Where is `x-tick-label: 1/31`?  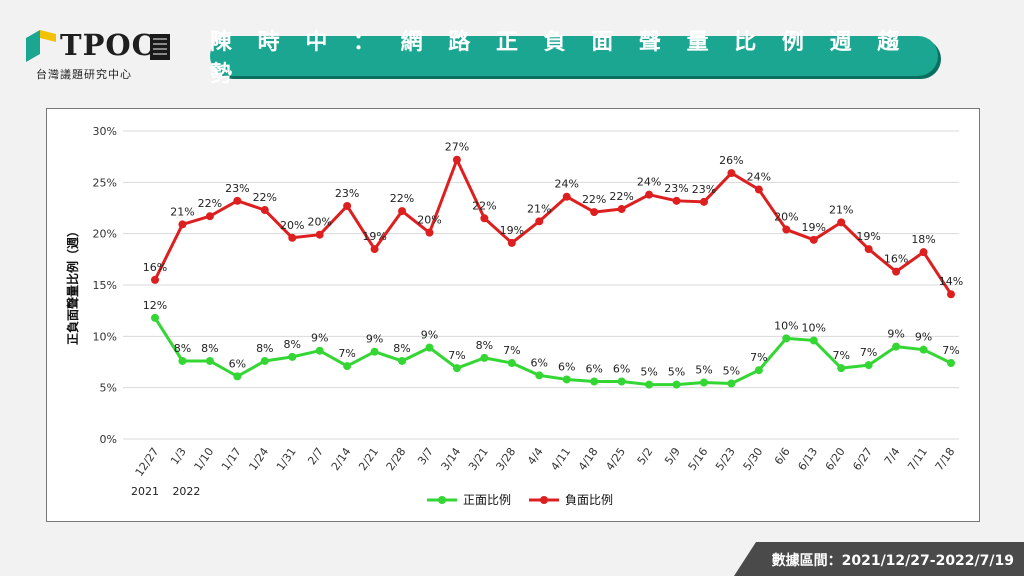
x-tick-label: 1/31 is located at coordinates (286, 459).